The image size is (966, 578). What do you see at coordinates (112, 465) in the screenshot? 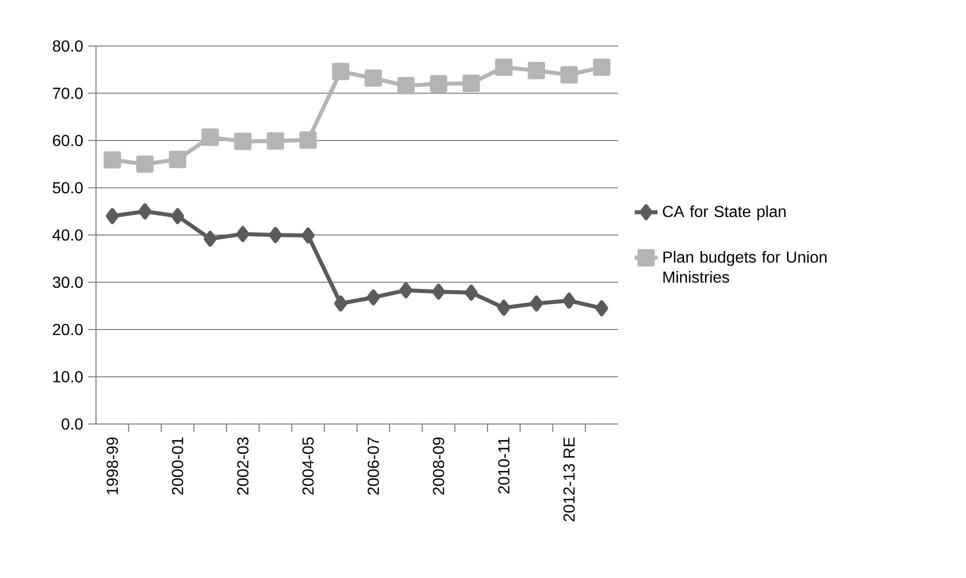
I see `x-tick-label: 1998-99` at bounding box center [112, 465].